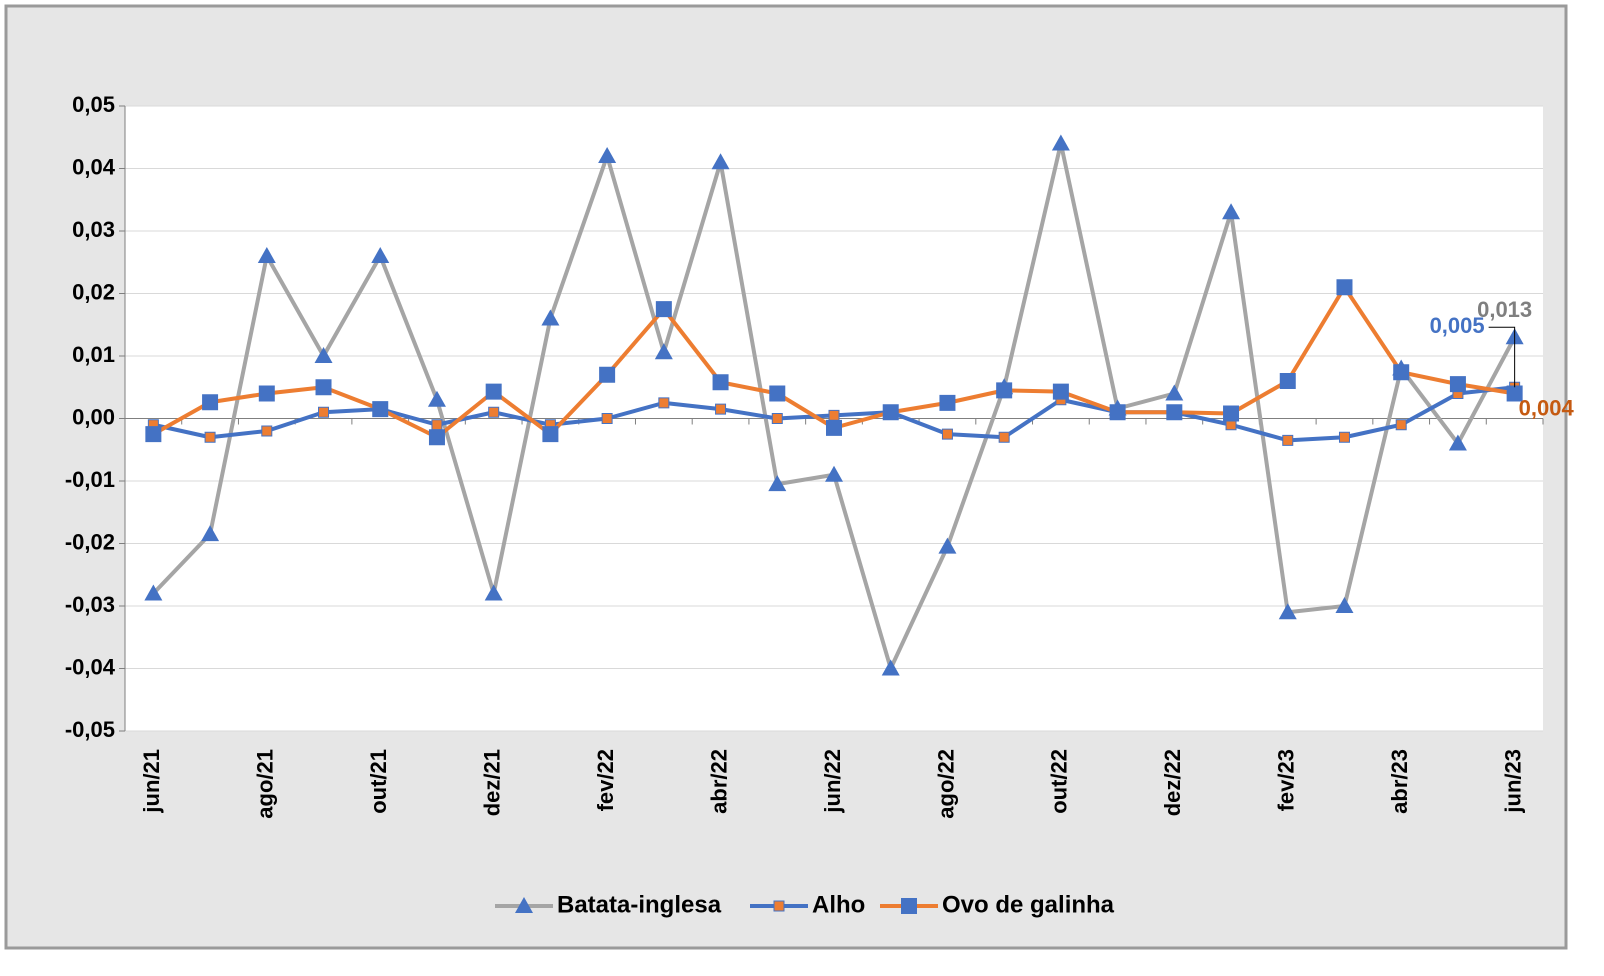 The image size is (1604, 976). Describe the element at coordinates (1028, 904) in the screenshot. I see `legend-label: Ovo de galinha` at that location.